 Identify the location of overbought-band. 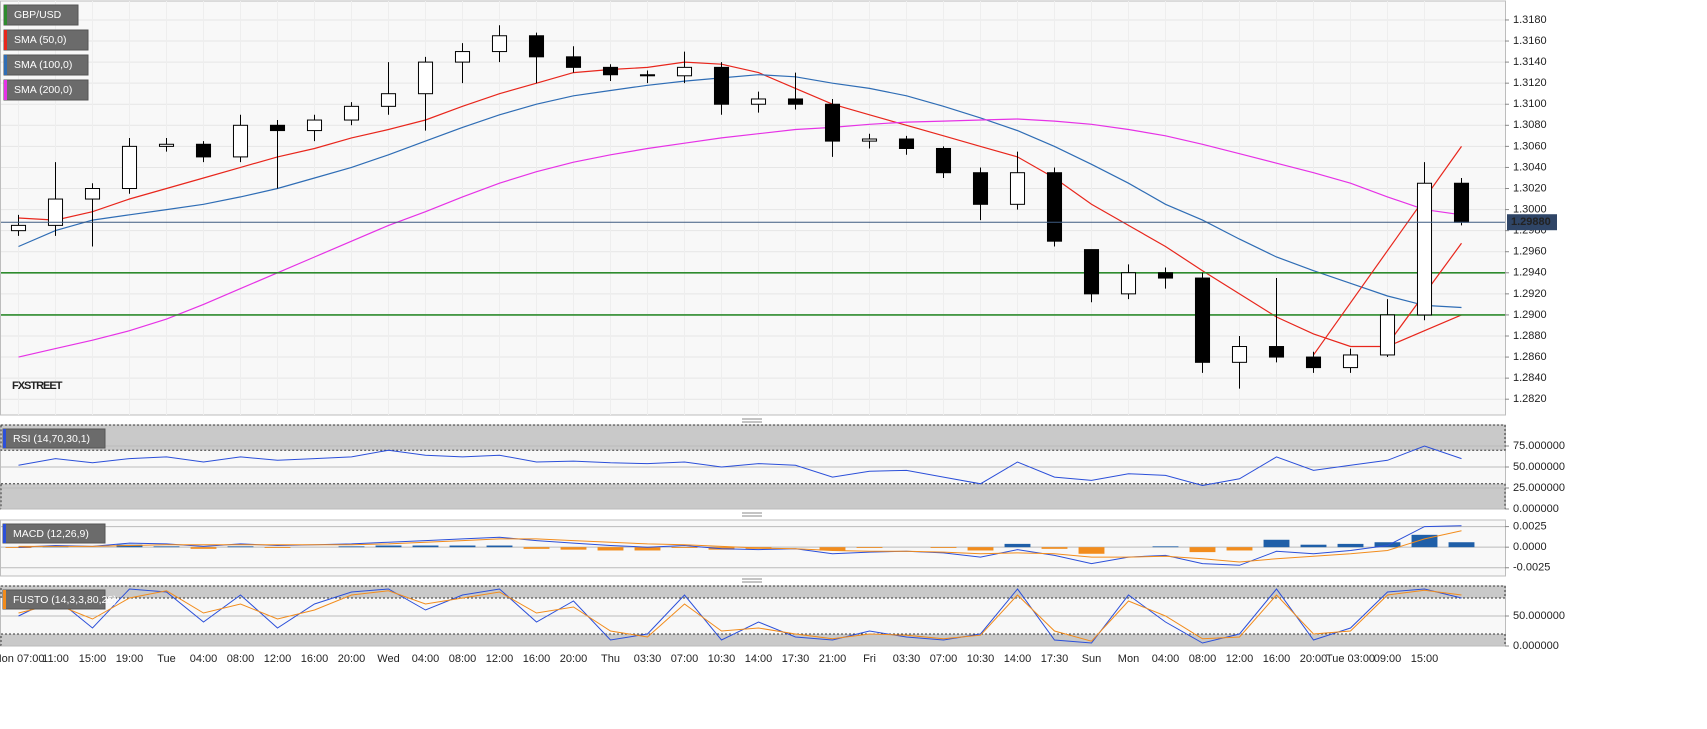
(753, 592).